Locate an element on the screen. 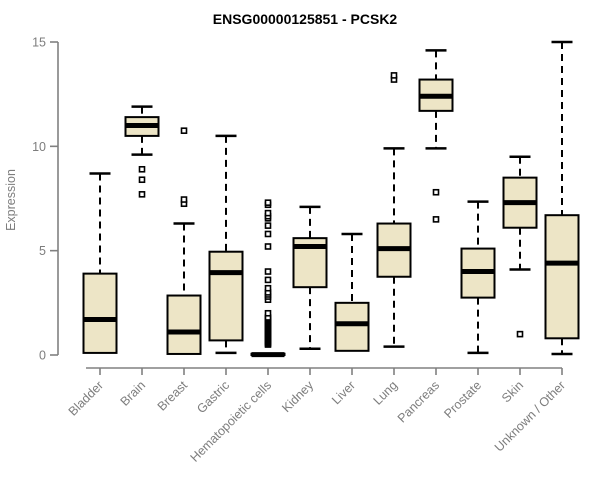 The image size is (600, 500). boxplot-pancreas is located at coordinates (436, 136).